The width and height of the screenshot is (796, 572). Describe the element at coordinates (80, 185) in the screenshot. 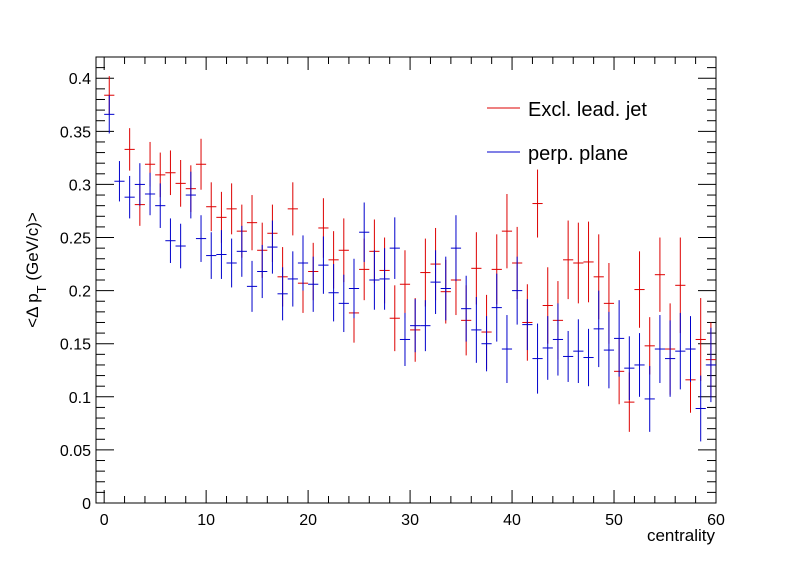

I see `y-tick-label: 0.3` at that location.